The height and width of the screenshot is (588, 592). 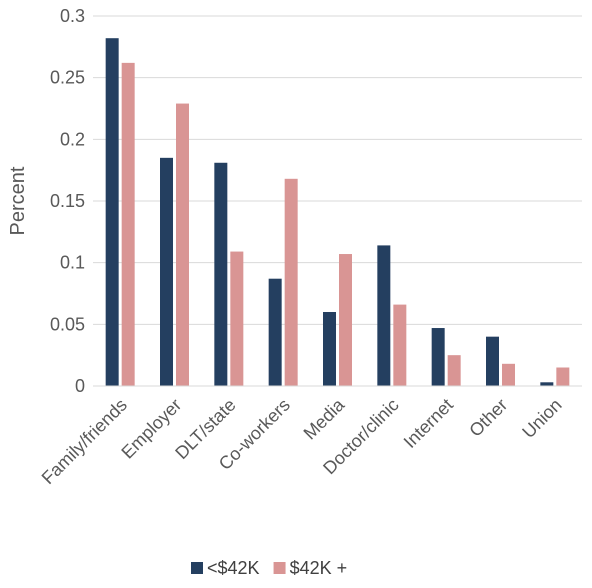 What do you see at coordinates (233, 568) in the screenshot?
I see `legend-label: <$42K` at bounding box center [233, 568].